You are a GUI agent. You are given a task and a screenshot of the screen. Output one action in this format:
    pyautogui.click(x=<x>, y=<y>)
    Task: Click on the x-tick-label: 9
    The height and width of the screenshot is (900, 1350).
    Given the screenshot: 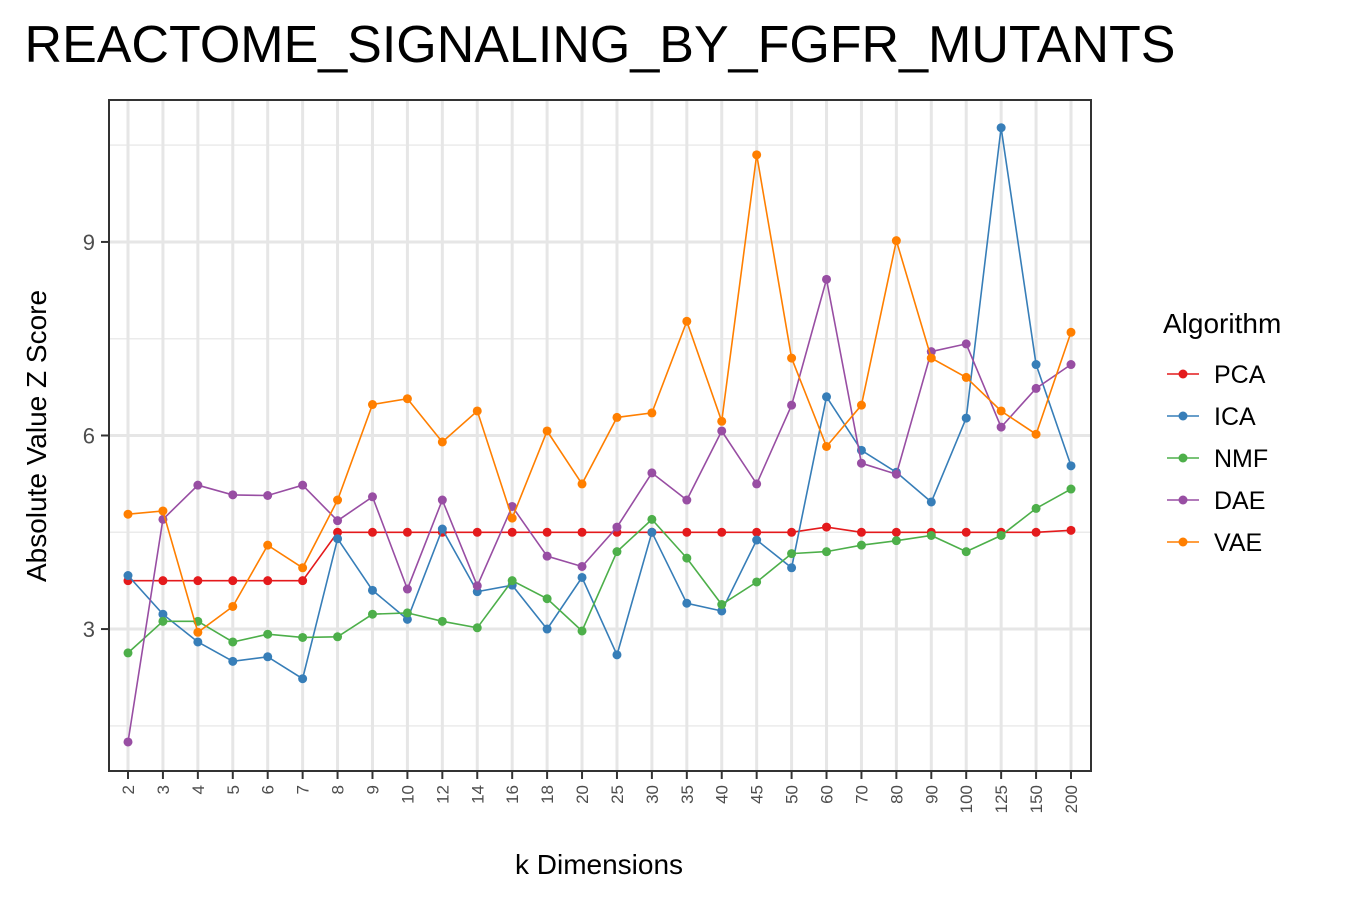 What is the action you would take?
    pyautogui.click(x=372, y=789)
    